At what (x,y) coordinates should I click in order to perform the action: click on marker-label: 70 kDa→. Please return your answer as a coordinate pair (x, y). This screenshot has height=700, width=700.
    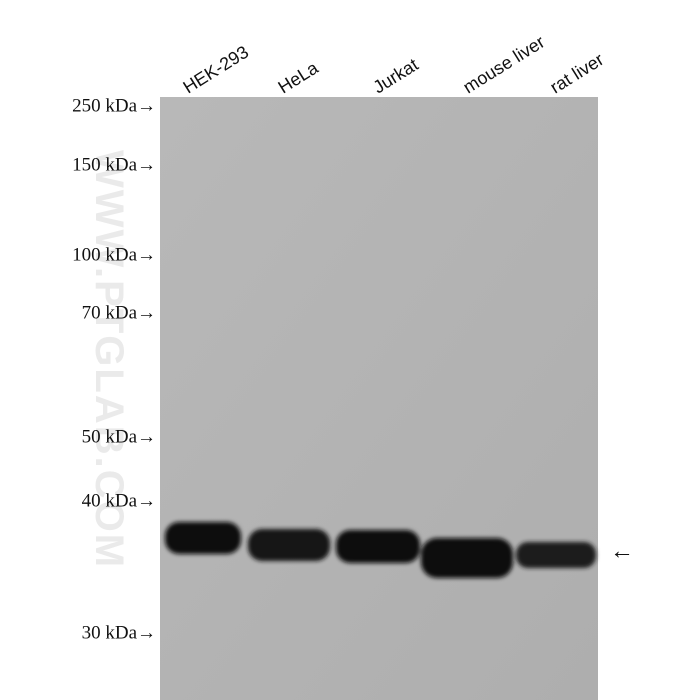
    Looking at the image, I should click on (119, 312).